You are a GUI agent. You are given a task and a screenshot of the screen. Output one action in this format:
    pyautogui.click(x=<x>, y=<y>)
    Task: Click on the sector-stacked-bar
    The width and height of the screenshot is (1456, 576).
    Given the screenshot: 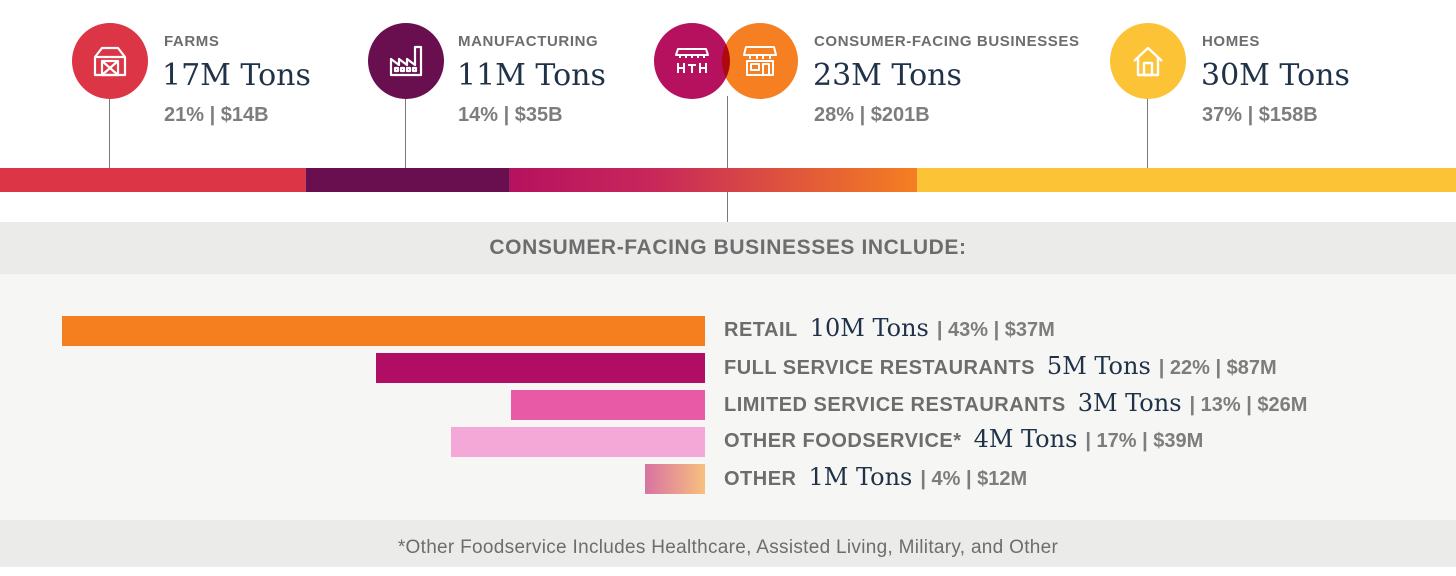 What is the action you would take?
    pyautogui.click(x=728, y=180)
    